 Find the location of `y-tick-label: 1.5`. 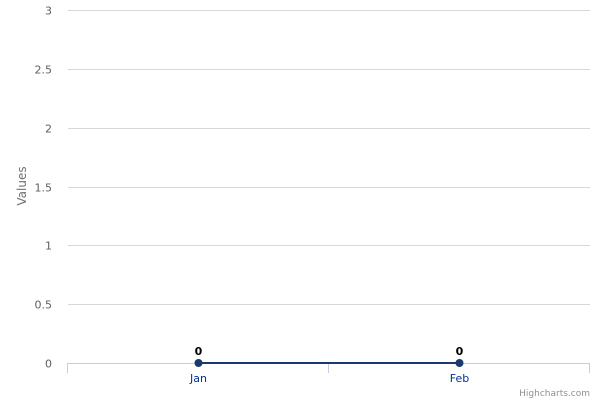

y-tick-label: 1.5 is located at coordinates (44, 188).